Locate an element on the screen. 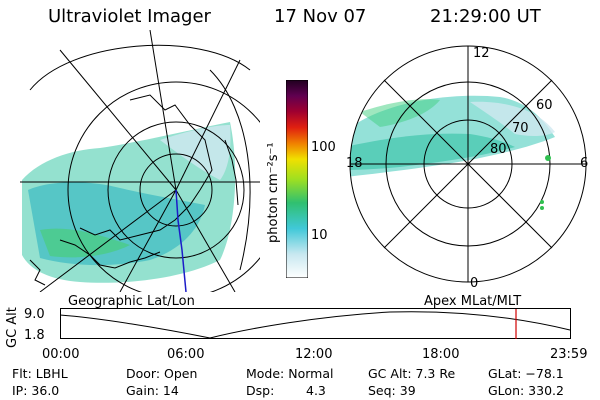 This screenshot has width=600, height=400. apex-panel-label: Apex MLat/MLT is located at coordinates (473, 301).